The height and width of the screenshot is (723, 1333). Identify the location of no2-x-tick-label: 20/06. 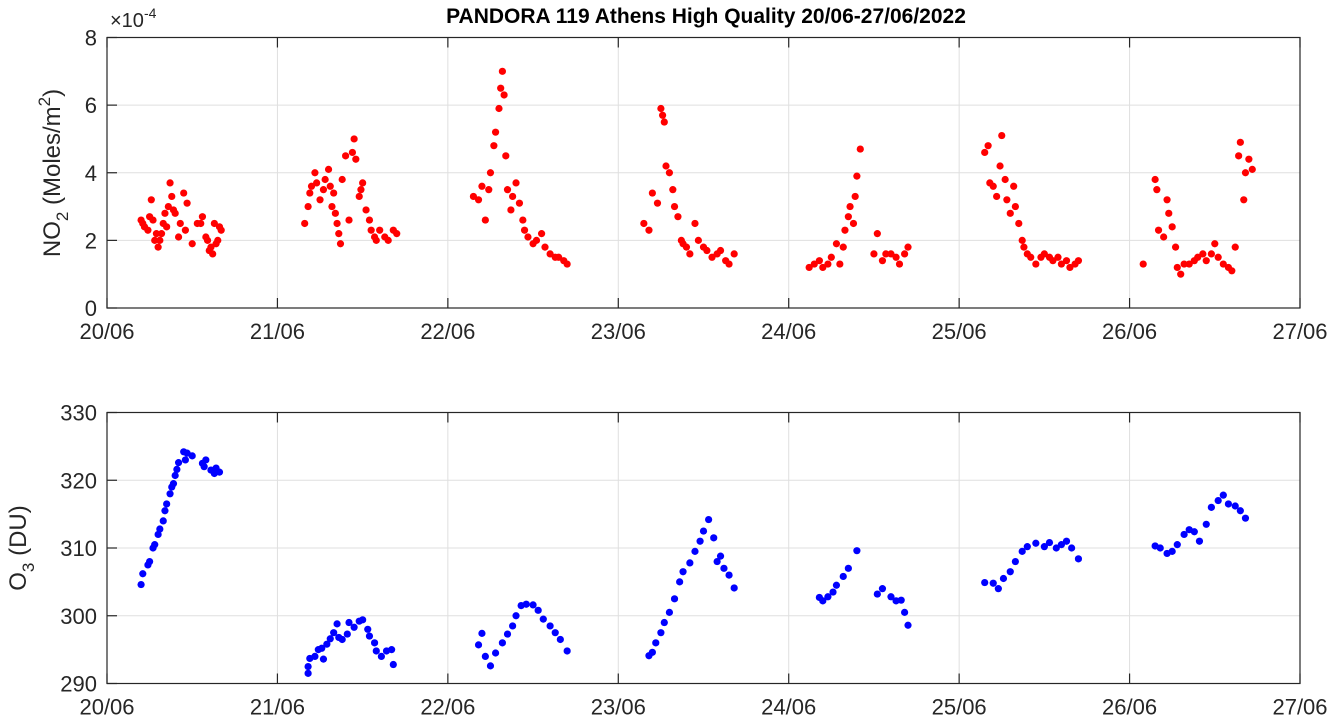
(106, 331).